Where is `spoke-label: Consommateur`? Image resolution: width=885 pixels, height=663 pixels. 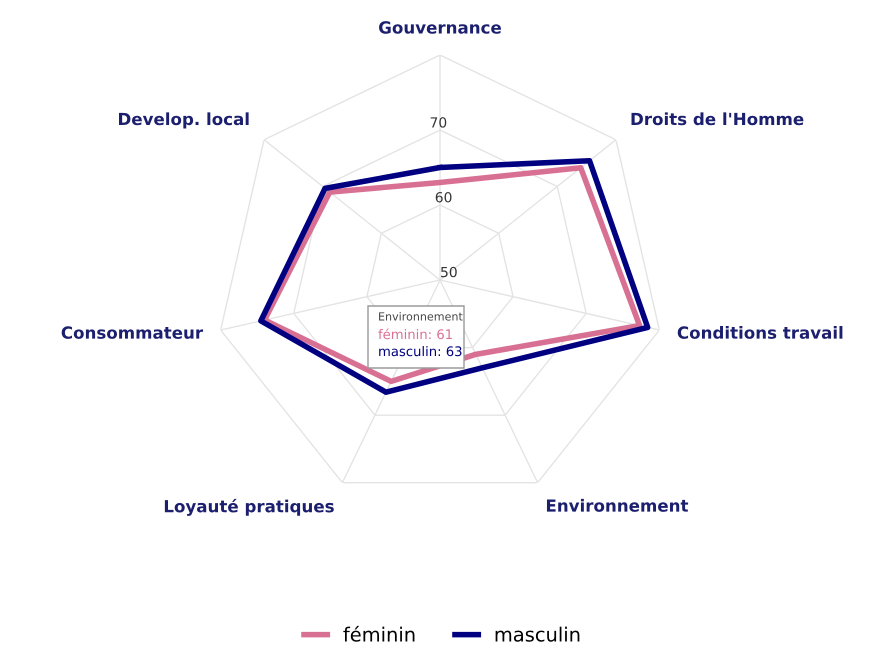
spoke-label: Consommateur is located at coordinates (133, 332).